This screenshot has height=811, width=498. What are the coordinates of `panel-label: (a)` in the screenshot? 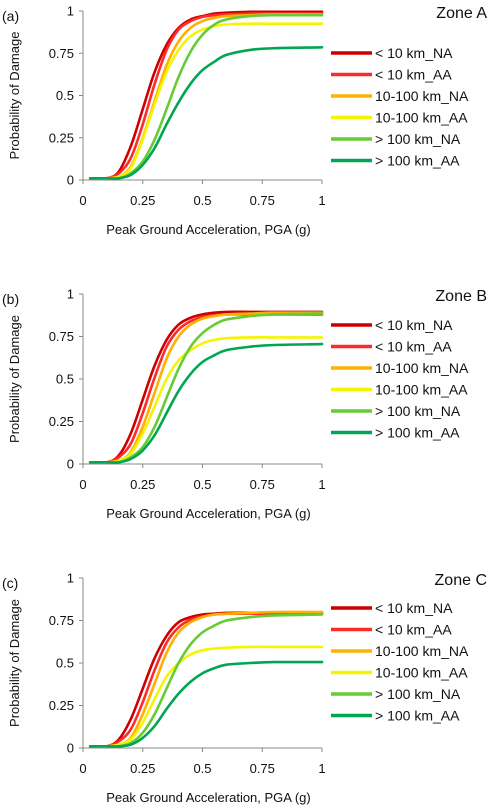 It's located at (10, 16).